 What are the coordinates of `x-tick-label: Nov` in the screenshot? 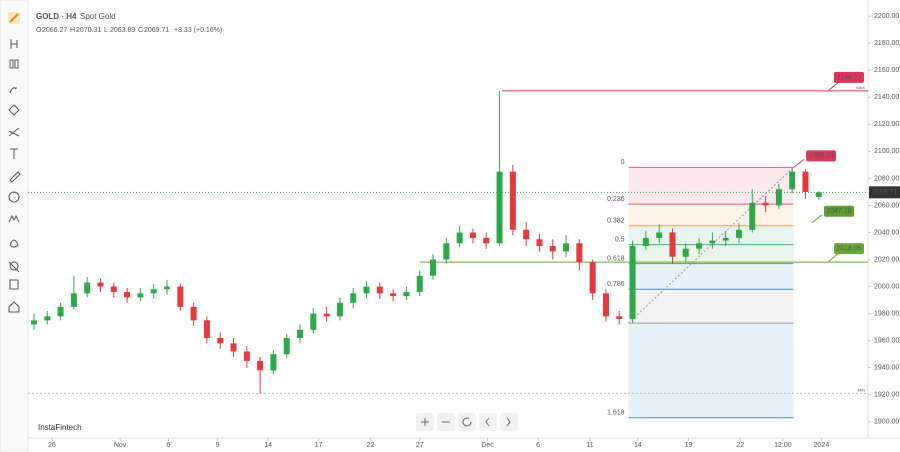 It's located at (120, 445).